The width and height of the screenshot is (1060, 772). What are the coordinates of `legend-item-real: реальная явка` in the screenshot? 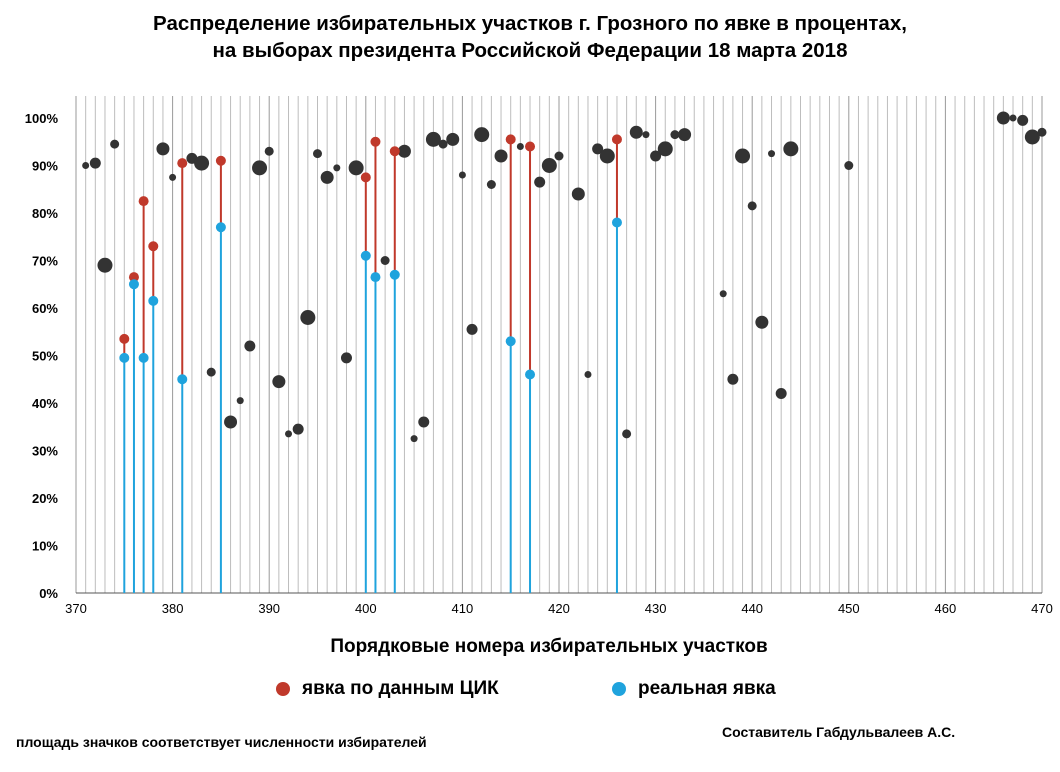 It's located at (694, 689).